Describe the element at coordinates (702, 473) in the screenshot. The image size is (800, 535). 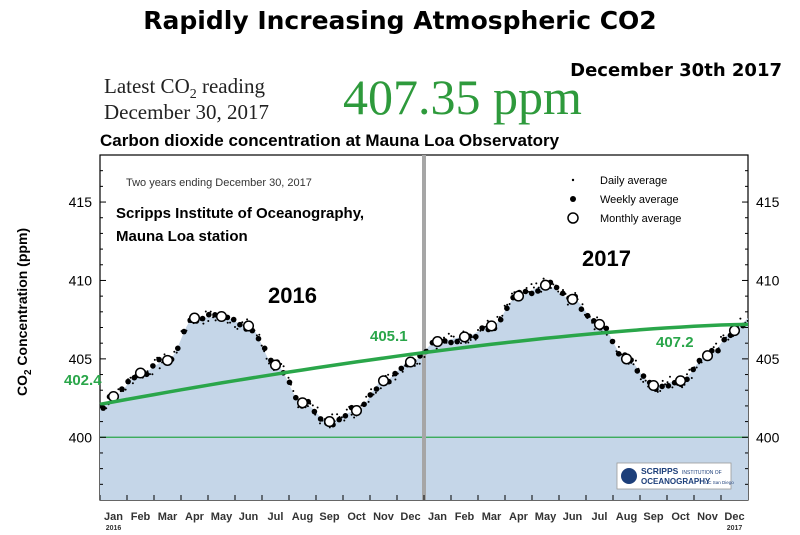
I see `logo-text-1b: INSTITUTION OF` at that location.